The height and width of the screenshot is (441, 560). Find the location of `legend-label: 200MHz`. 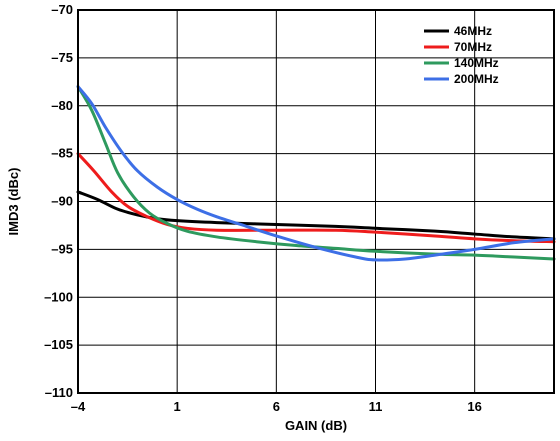

legend-label: 200MHz is located at coordinates (476, 79).